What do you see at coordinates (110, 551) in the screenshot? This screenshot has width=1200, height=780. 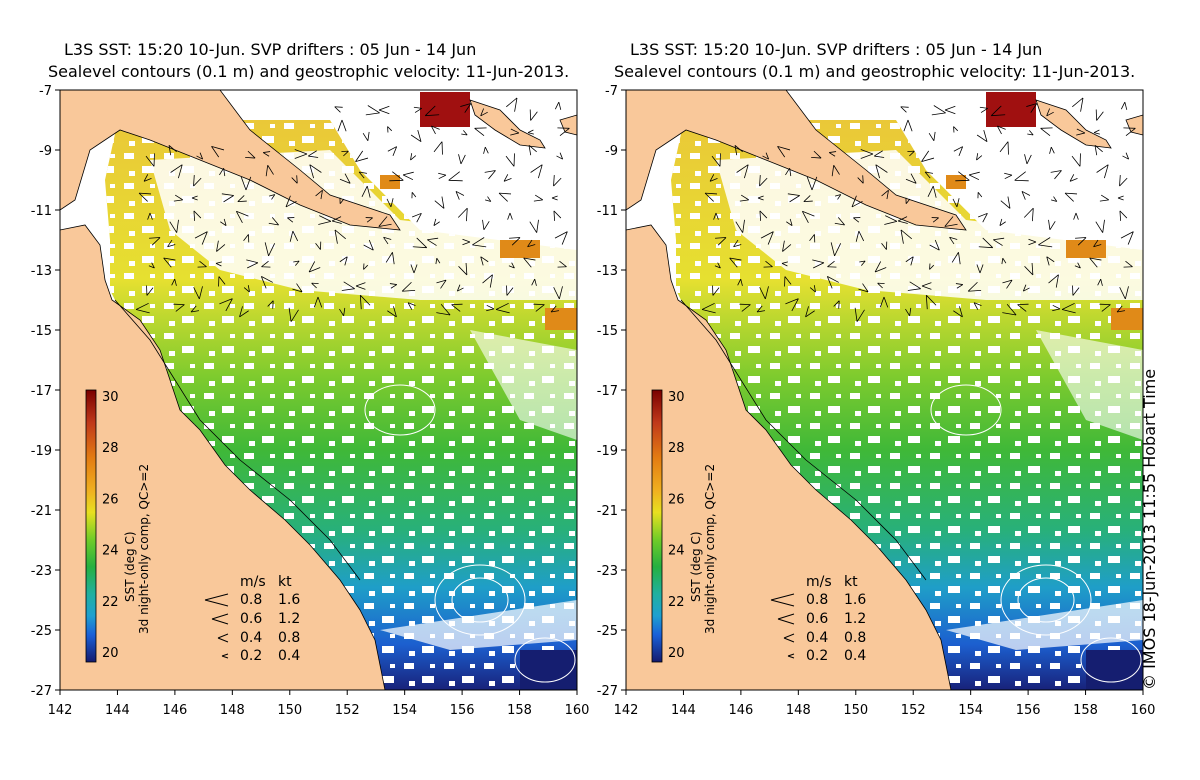 I see `colorbar-tick-label: 24` at bounding box center [110, 551].